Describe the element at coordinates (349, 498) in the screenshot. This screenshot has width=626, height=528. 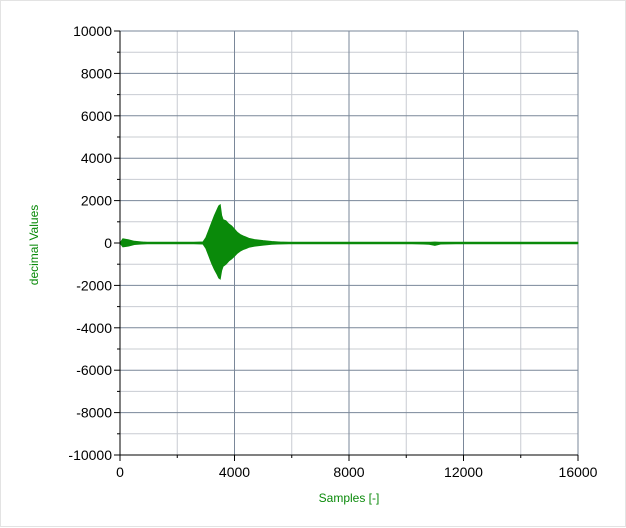
I see `x-axis-title: Samples [-]` at that location.